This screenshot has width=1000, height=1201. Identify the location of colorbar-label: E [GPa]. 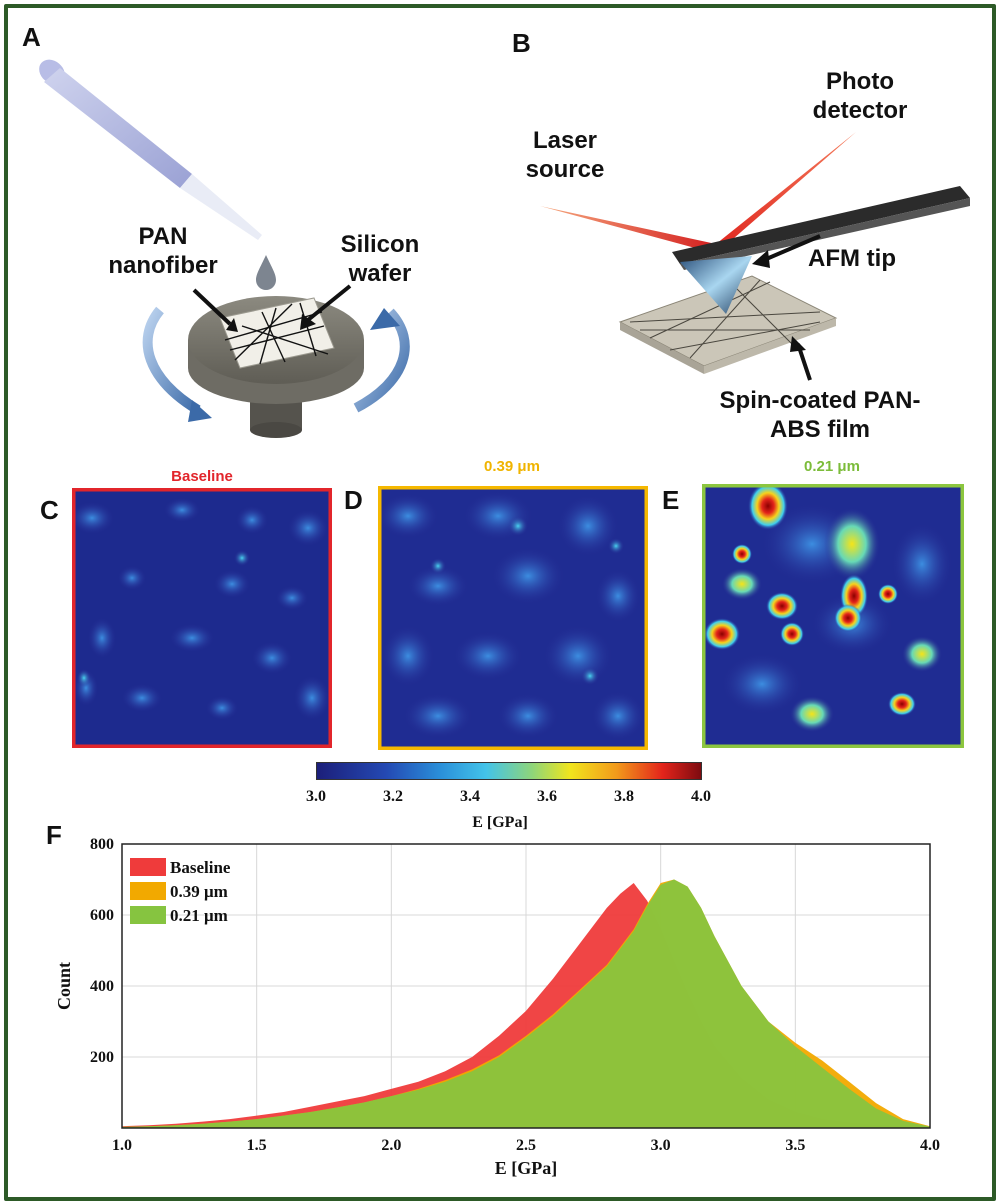
(500, 822).